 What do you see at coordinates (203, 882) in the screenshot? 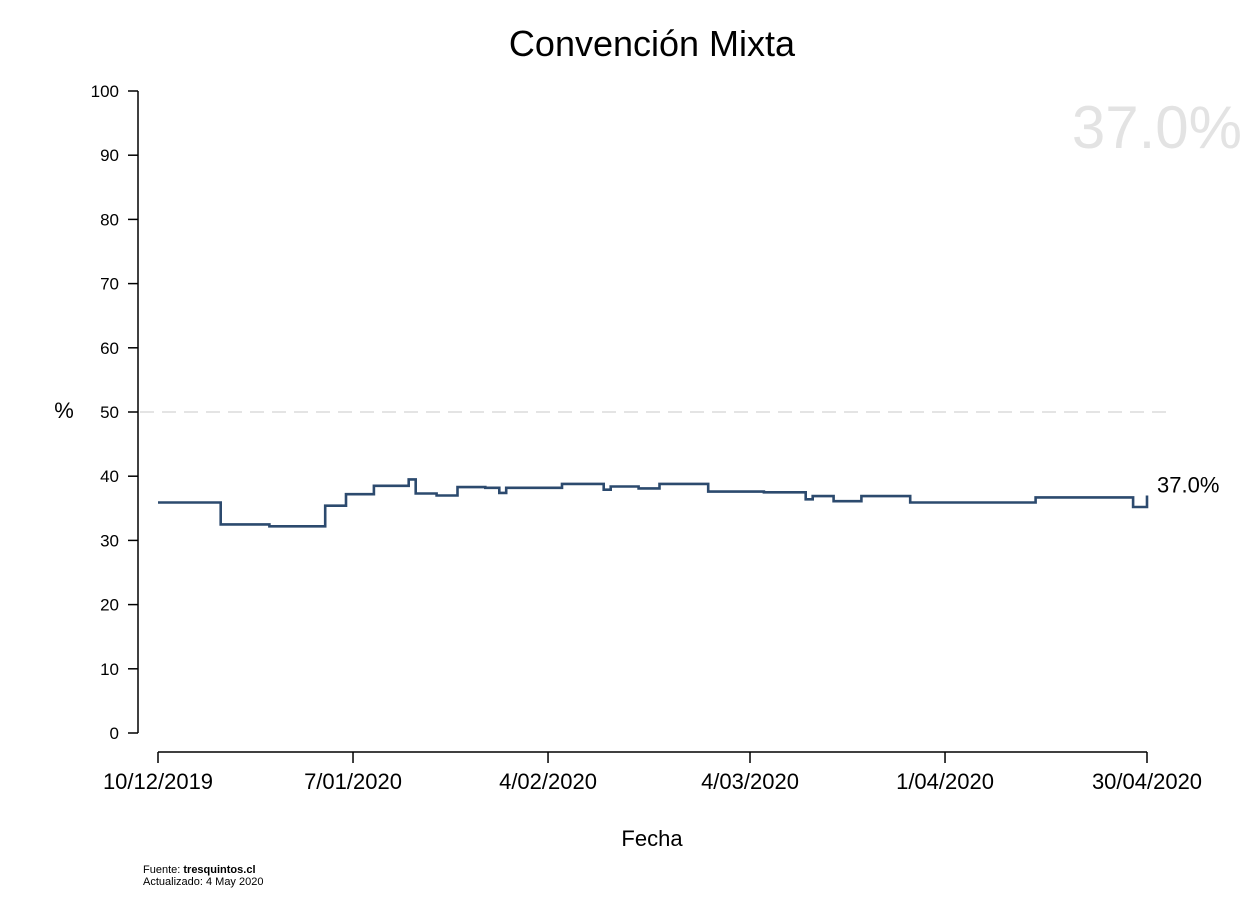
I see `updated-line: Actualizado: 4 May 2020` at bounding box center [203, 882].